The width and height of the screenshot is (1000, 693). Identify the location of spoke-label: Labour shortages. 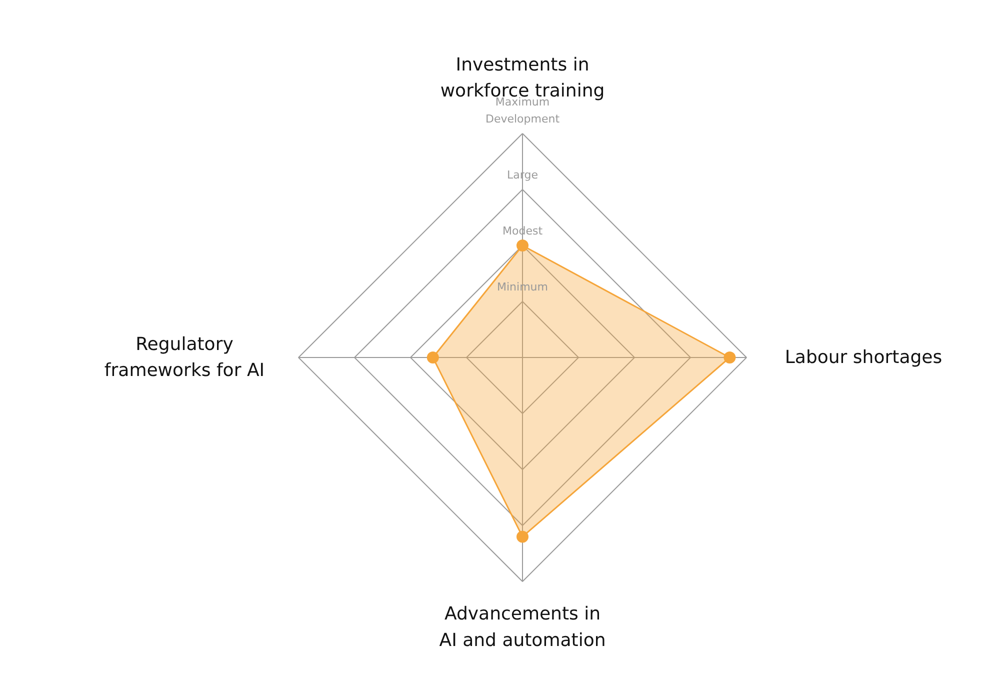
(863, 357).